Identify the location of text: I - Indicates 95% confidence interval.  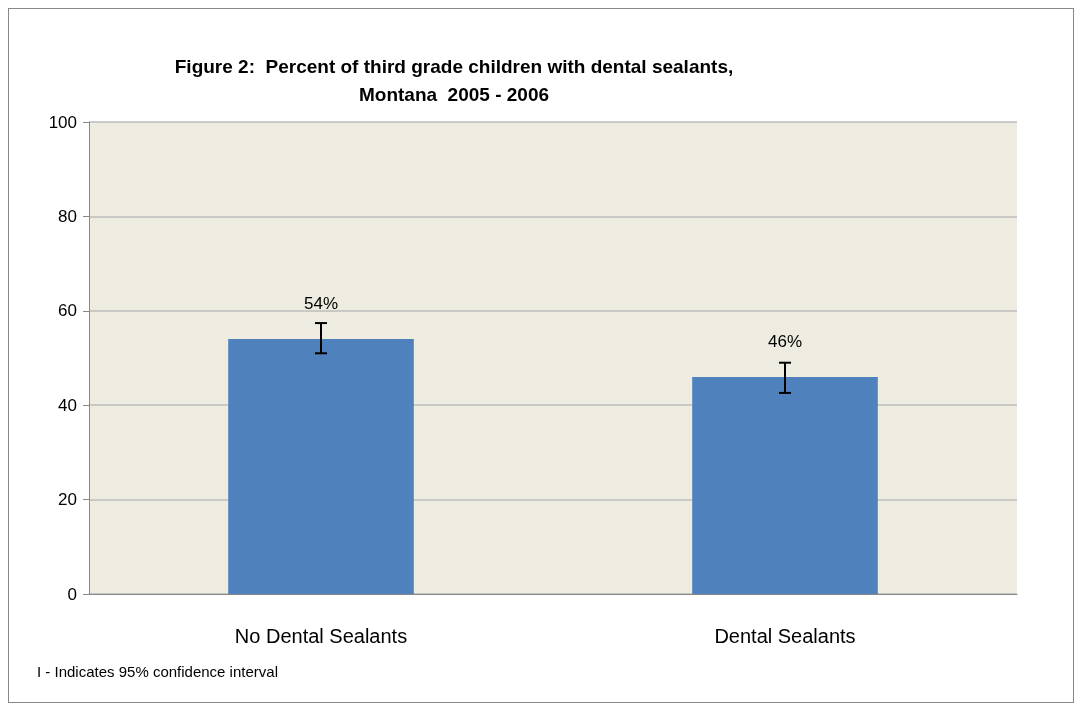
(157, 671).